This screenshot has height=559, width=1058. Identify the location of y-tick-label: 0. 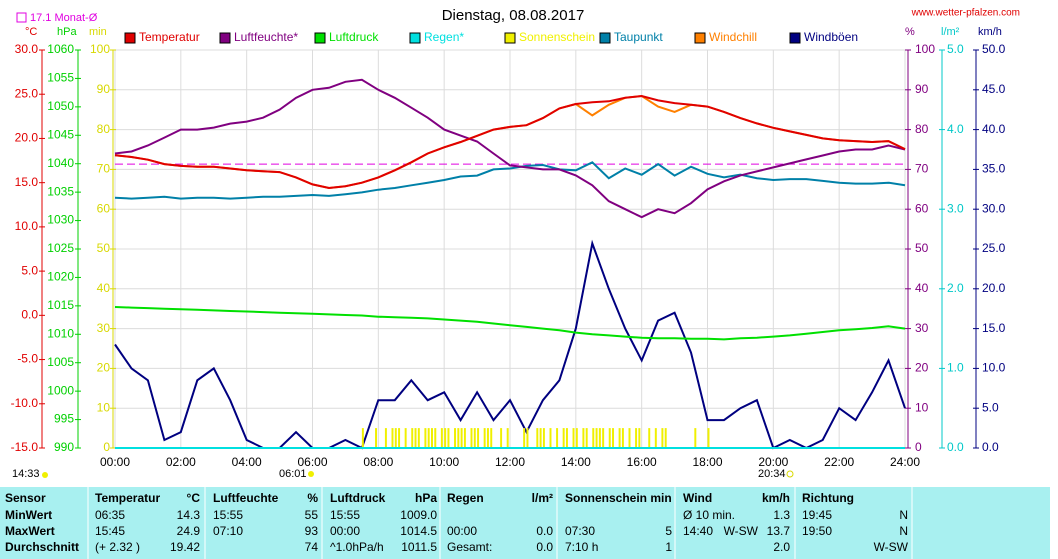
(918, 447).